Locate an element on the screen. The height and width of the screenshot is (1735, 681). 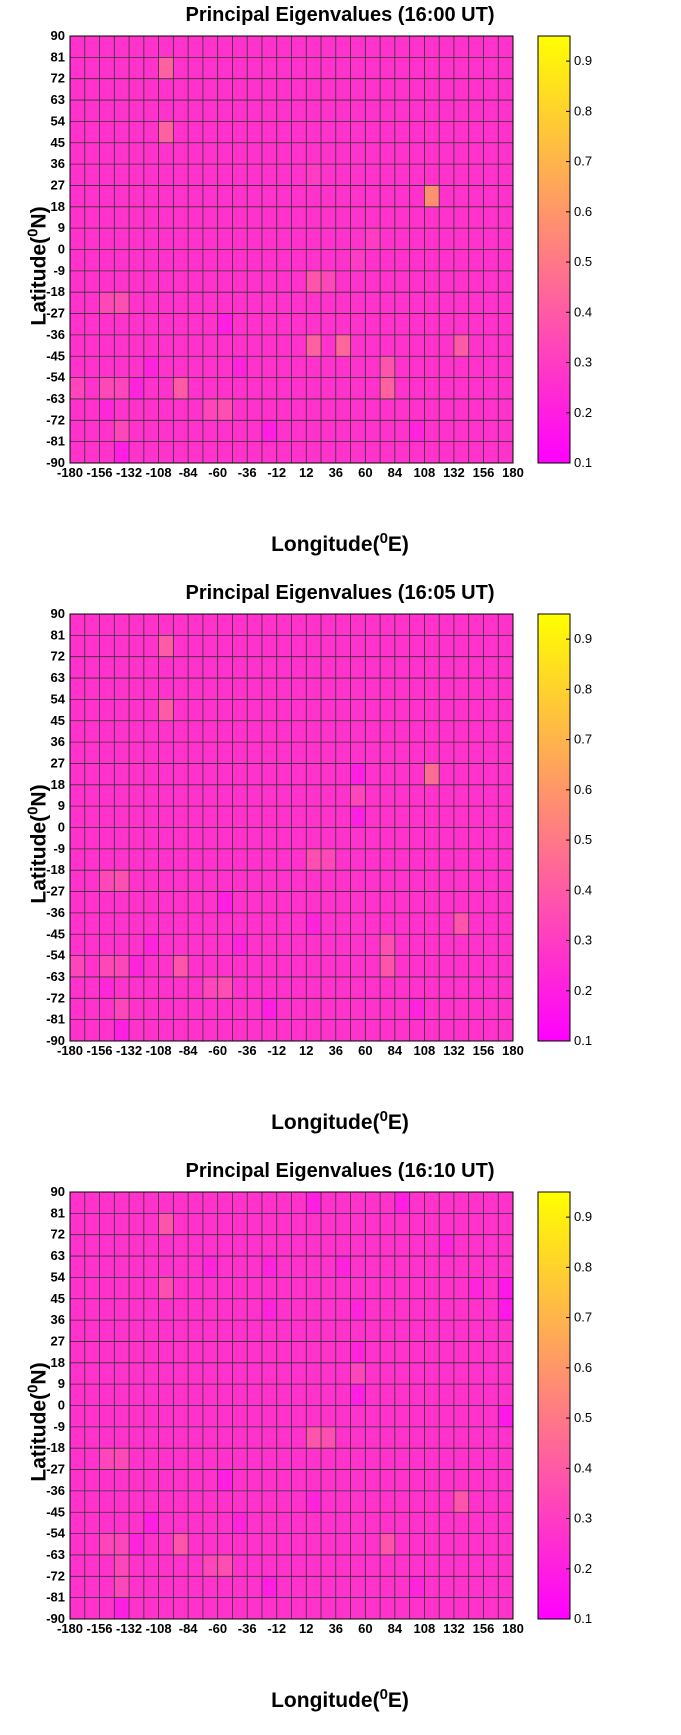
x-axis-label: Longitude(0E) is located at coordinates (340, 543).